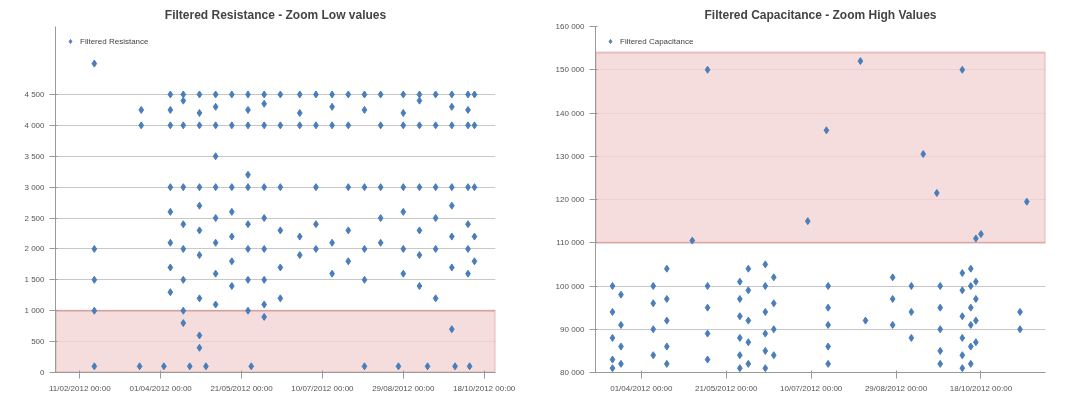 Image resolution: width=1085 pixels, height=401 pixels. What do you see at coordinates (573, 329) in the screenshot?
I see `y-tick-label: 90 000` at bounding box center [573, 329].